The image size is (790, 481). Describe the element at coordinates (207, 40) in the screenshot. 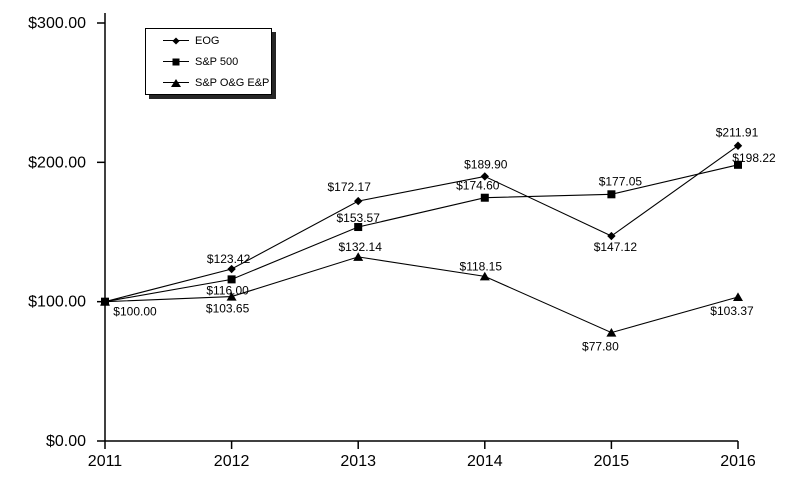

I see `legend-label: EOG` at that location.